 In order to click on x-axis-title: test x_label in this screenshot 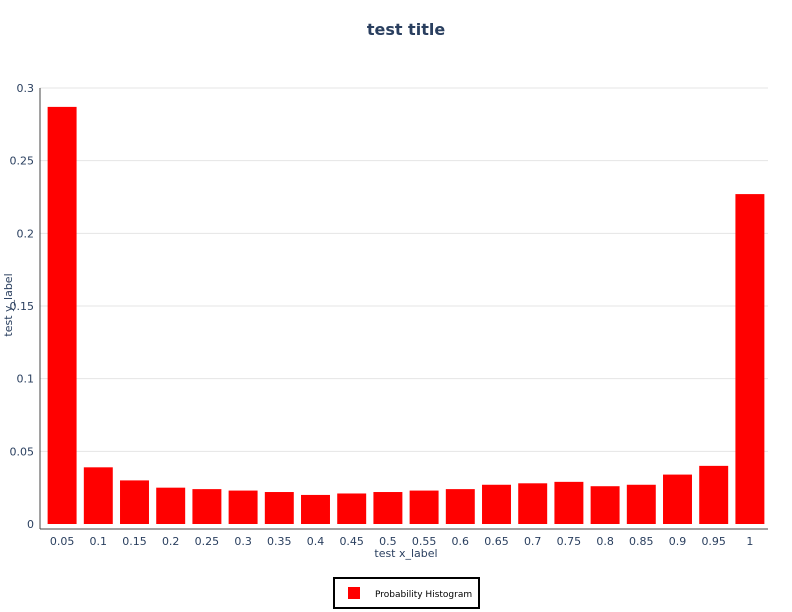, I will do `click(405, 553)`.